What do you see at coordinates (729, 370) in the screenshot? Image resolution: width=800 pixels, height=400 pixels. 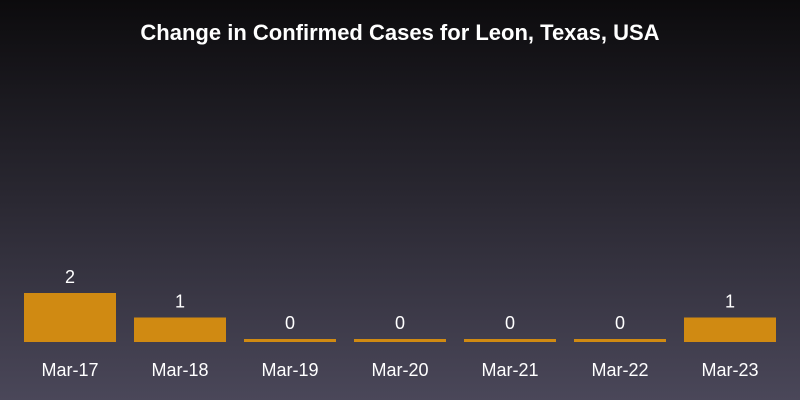 I see `x-tick-label-mar-23: Mar-23` at bounding box center [729, 370].